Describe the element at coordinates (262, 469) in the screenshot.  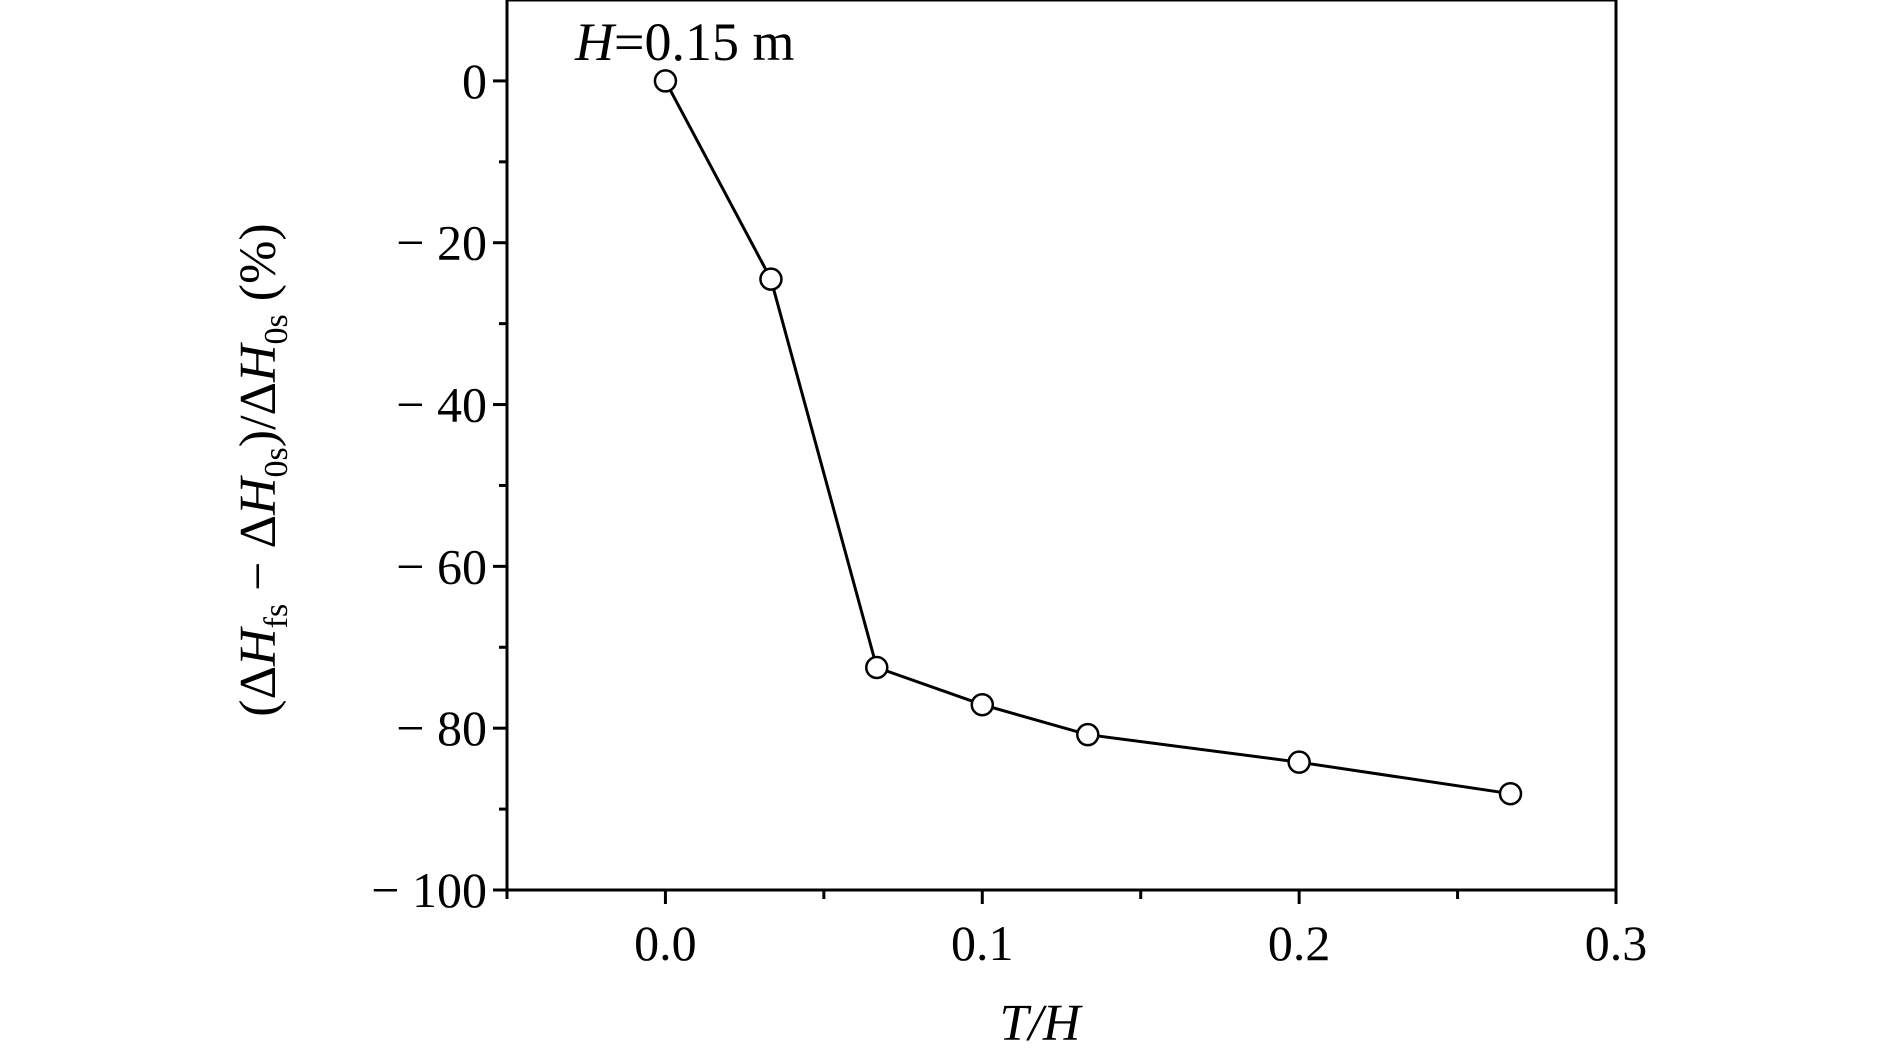
I see `y-axis-title: (ΔHfs − ΔH0s)/ΔH0s (%)` at that location.